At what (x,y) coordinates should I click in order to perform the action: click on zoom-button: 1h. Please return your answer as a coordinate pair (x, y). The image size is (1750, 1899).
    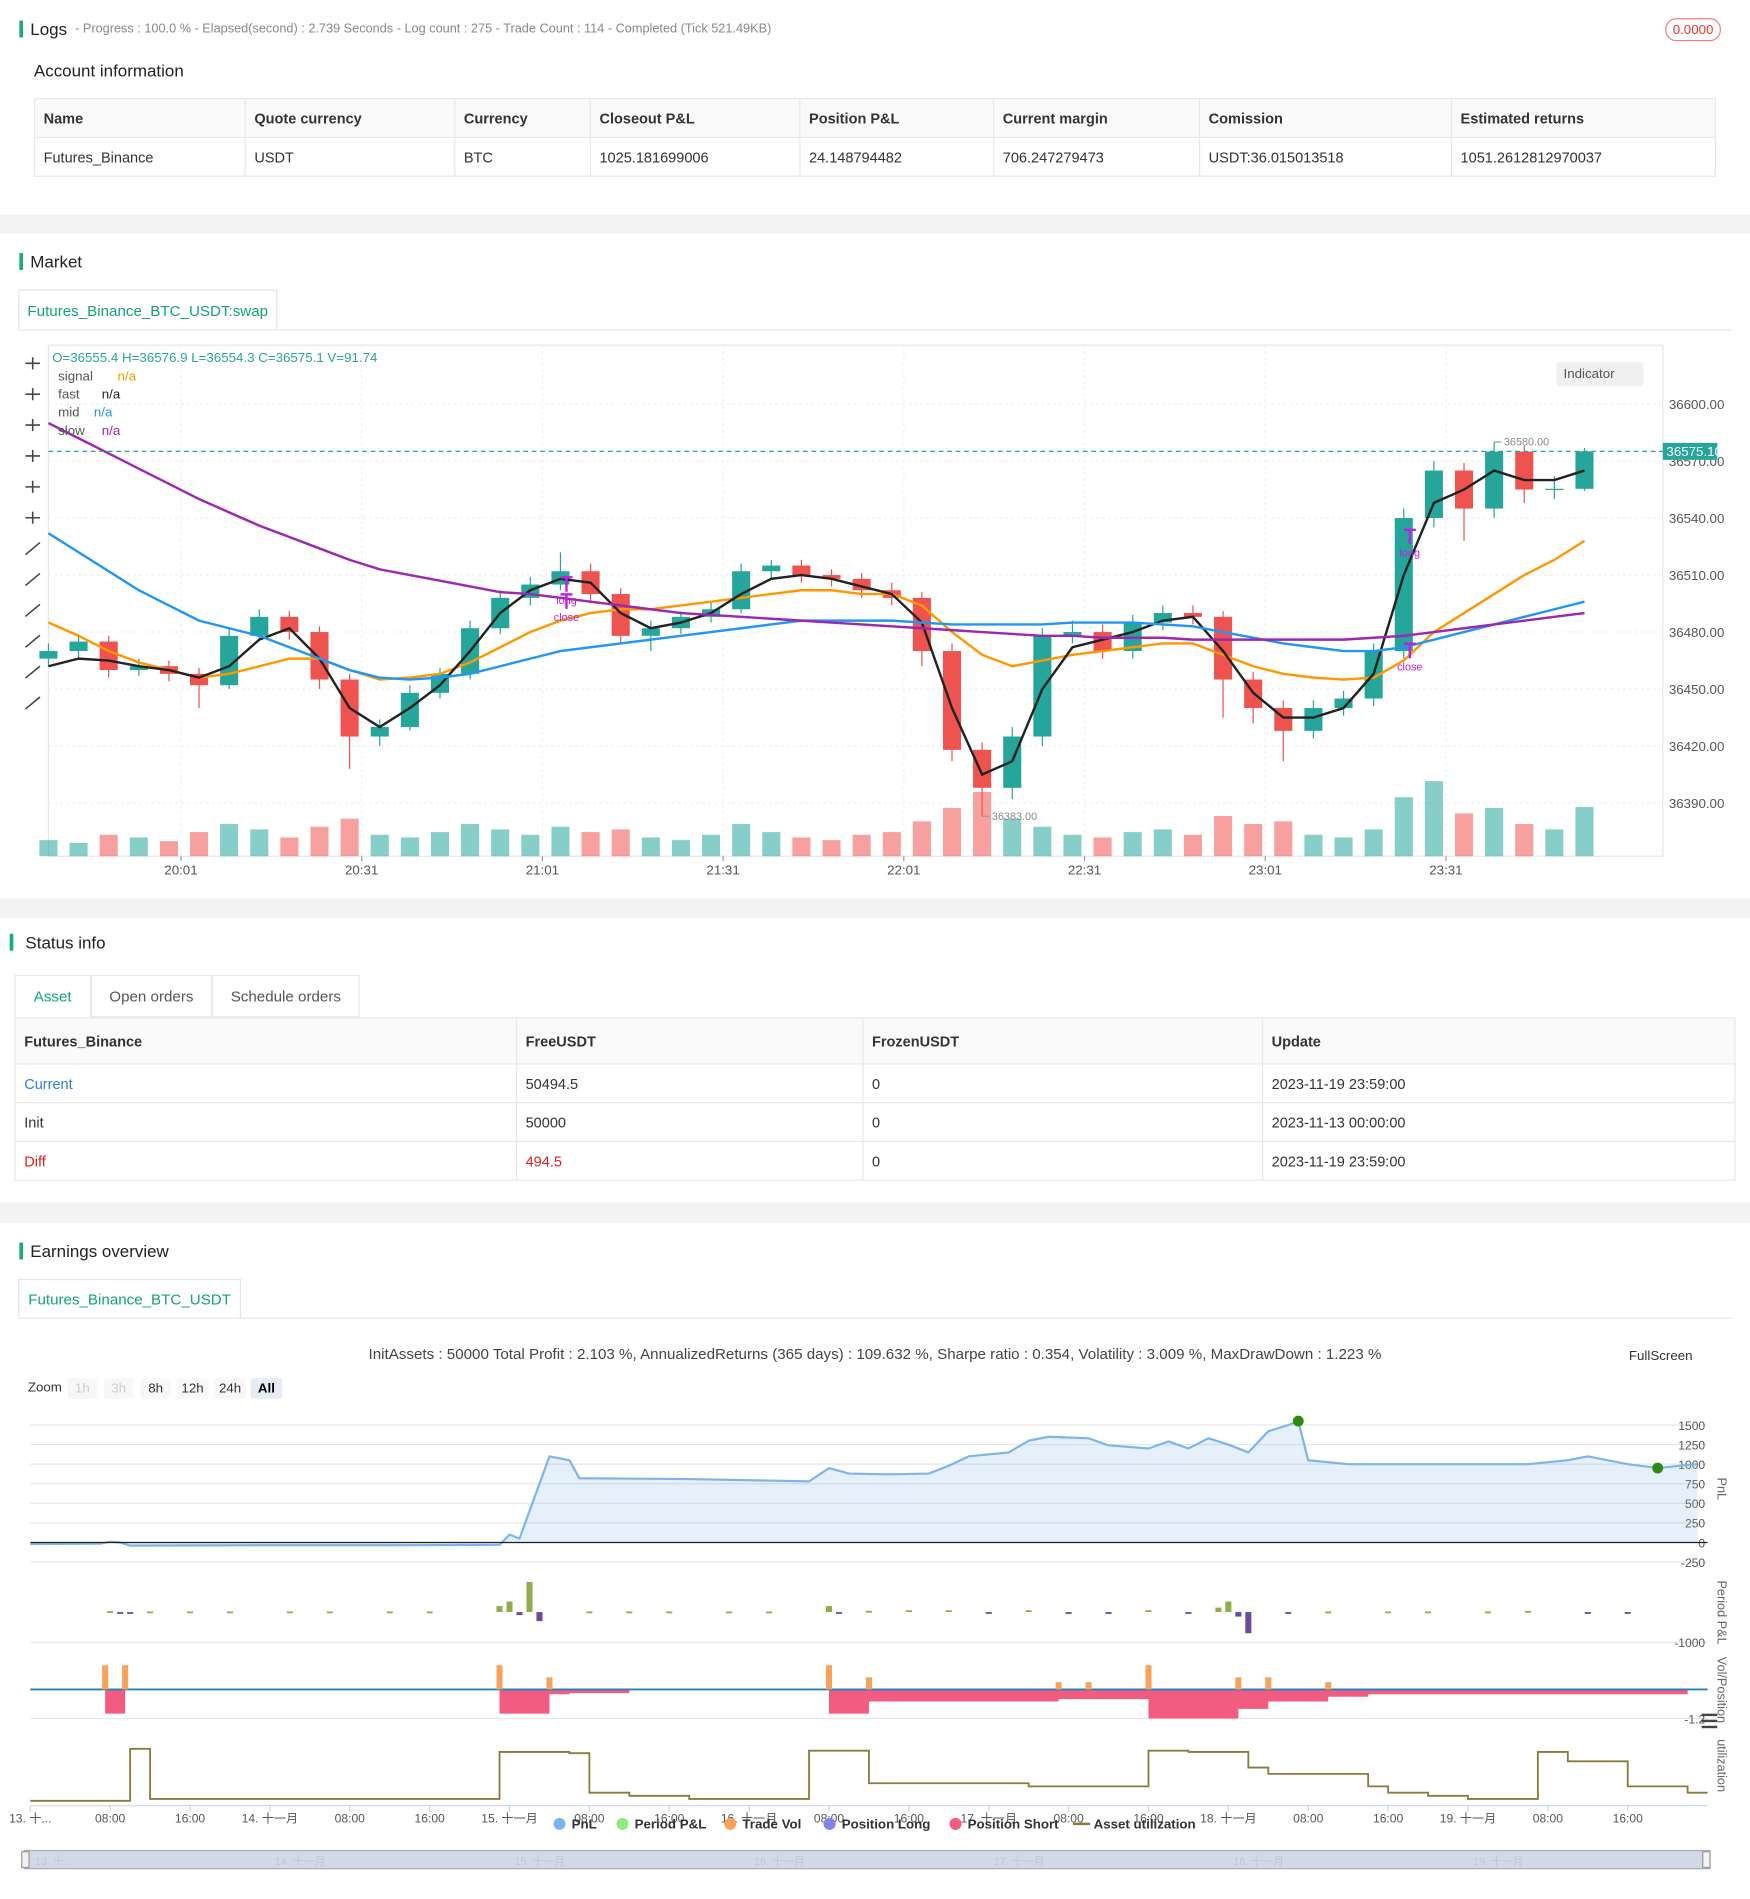
    Looking at the image, I should click on (82, 1388).